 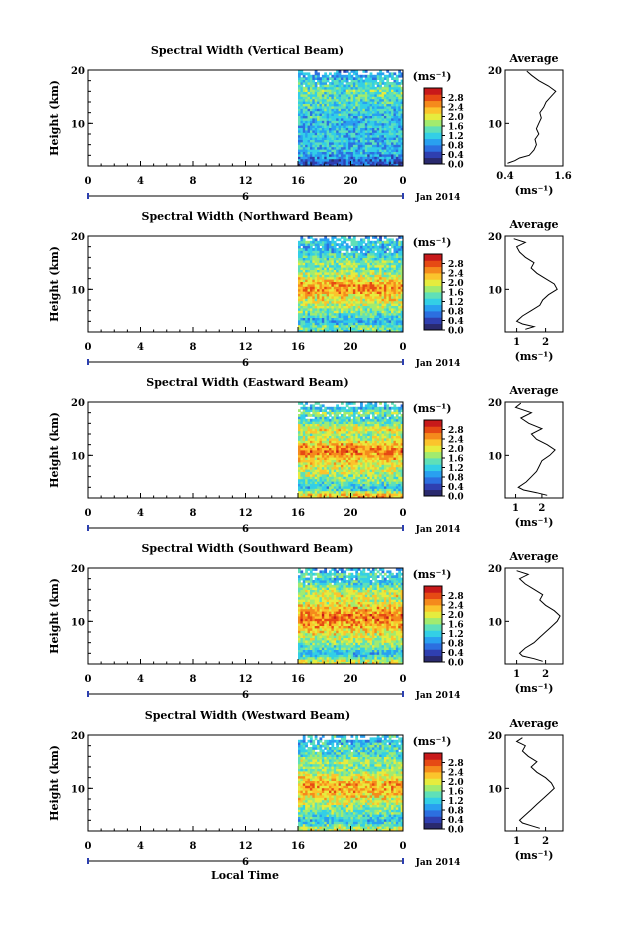 What do you see at coordinates (88, 347) in the screenshot?
I see `x-tick-label: 0` at bounding box center [88, 347].